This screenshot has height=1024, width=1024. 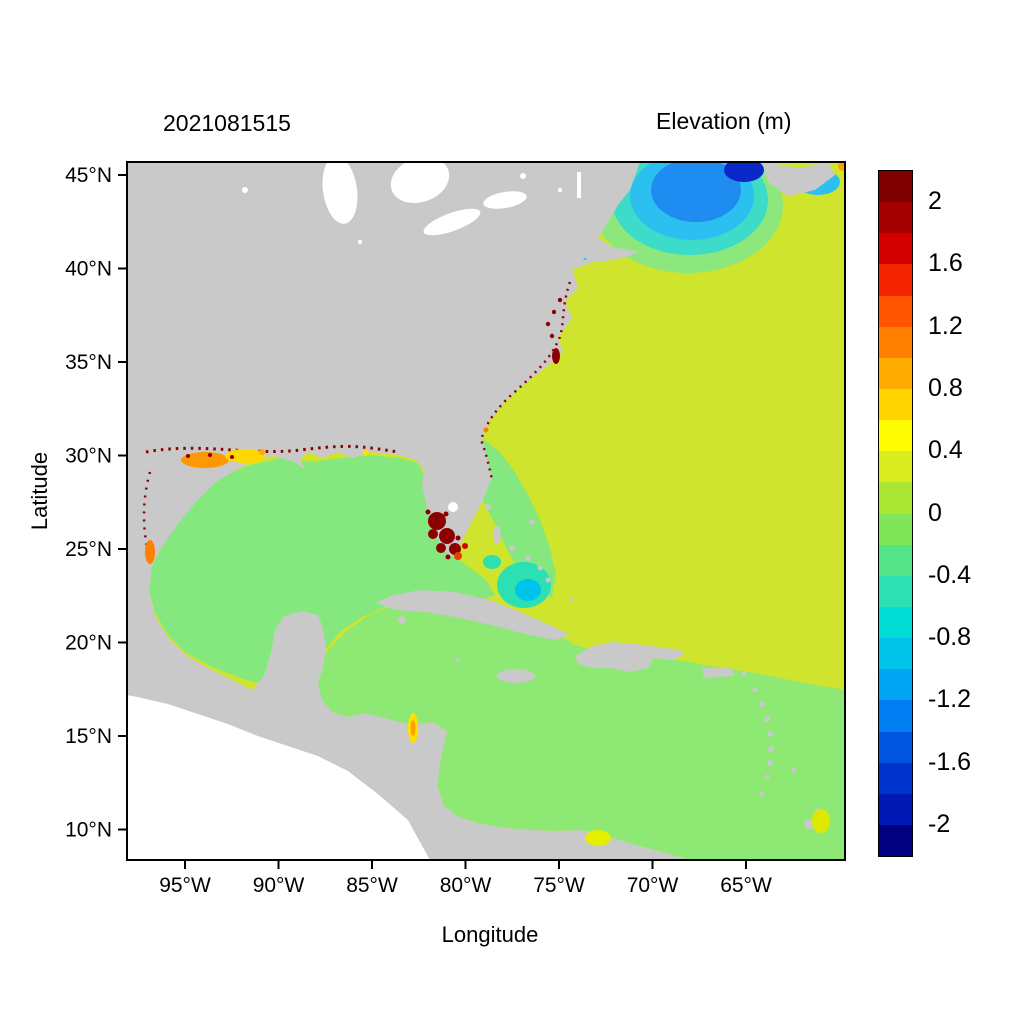 I want to click on ocean-bahama-bank-cyan, so click(x=528, y=590).